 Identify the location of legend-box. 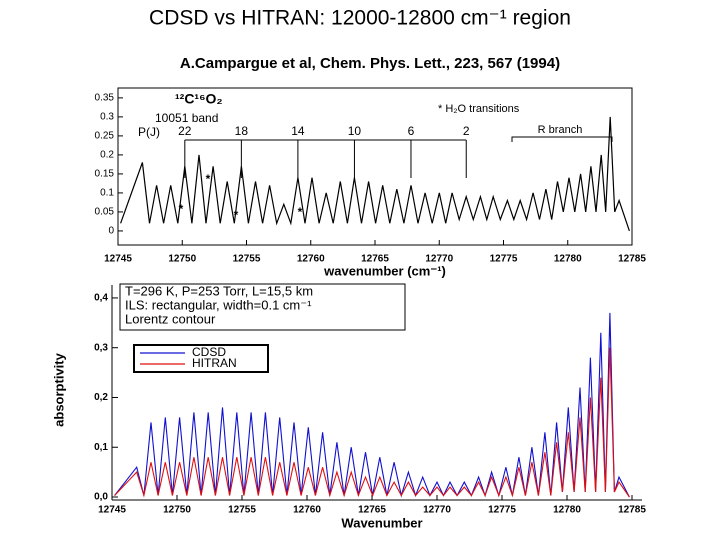
(201, 358).